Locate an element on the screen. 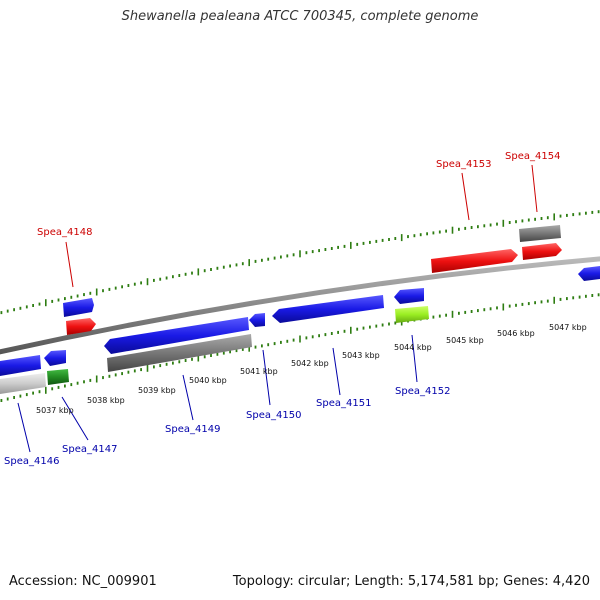 The image size is (600, 600). feature-spea-4146-light is located at coordinates (23, 383).